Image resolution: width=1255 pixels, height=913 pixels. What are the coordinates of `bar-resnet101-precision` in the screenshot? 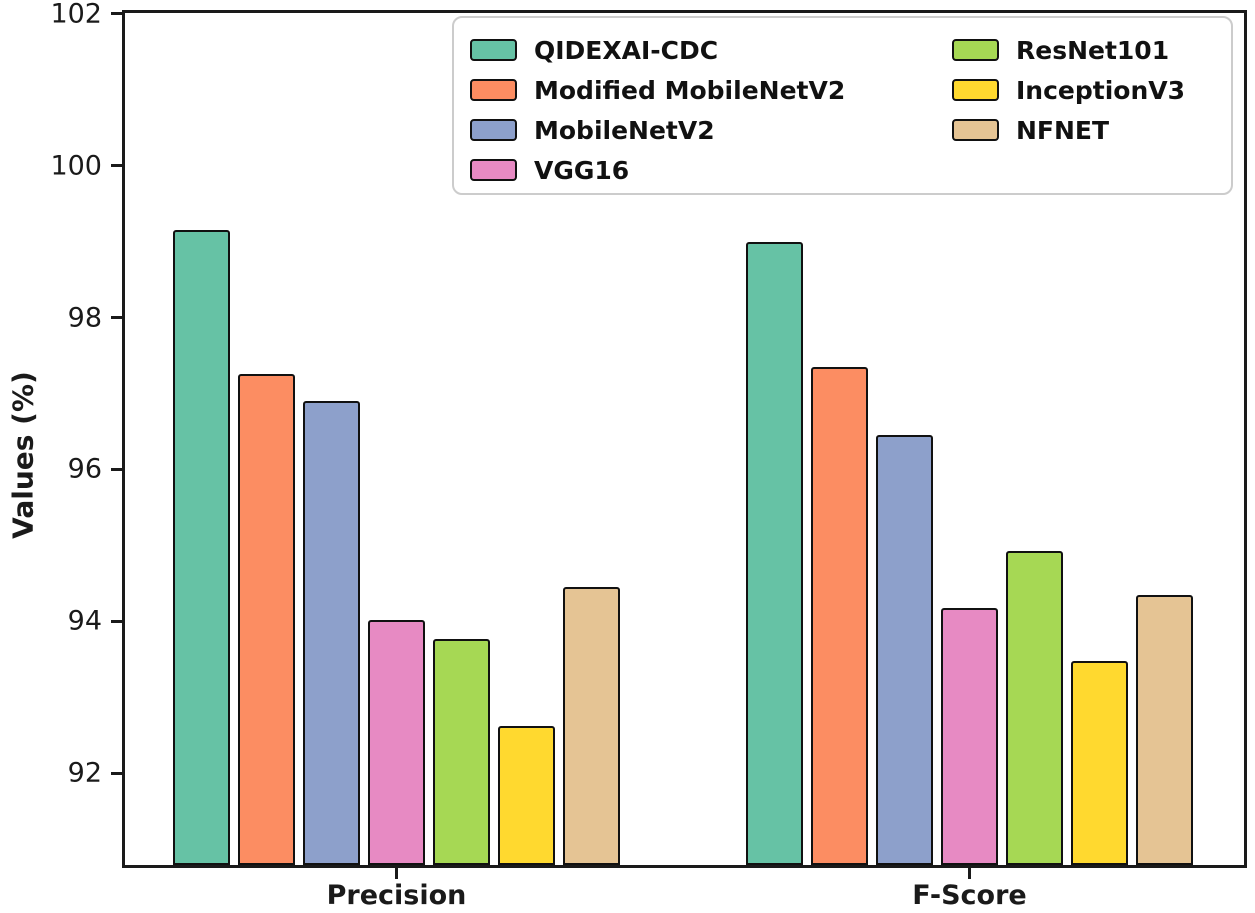 It's located at (461, 752).